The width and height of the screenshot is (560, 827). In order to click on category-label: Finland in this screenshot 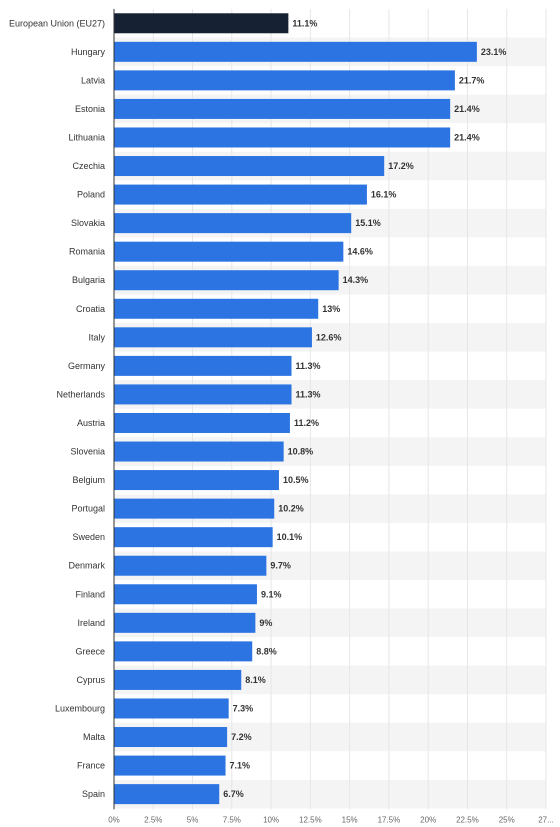, I will do `click(90, 594)`.